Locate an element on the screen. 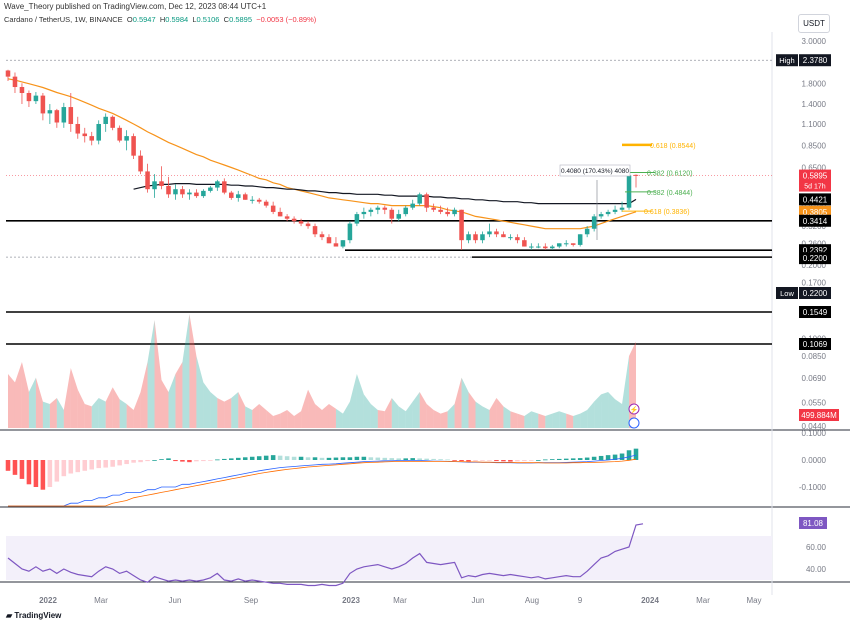  rsi-tick-label: 40.00 is located at coordinates (816, 569).